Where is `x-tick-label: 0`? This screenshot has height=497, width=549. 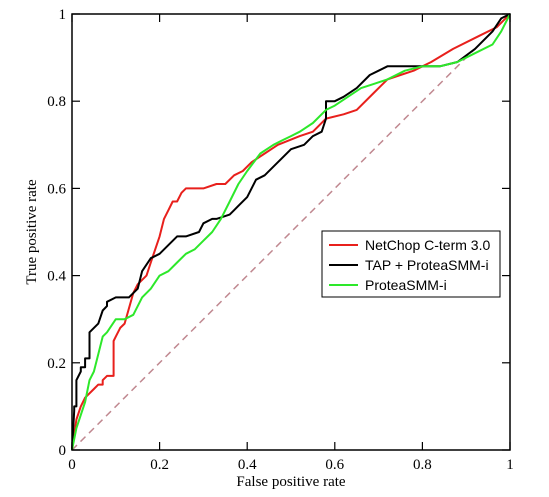
x-tick-label: 0 is located at coordinates (72, 465).